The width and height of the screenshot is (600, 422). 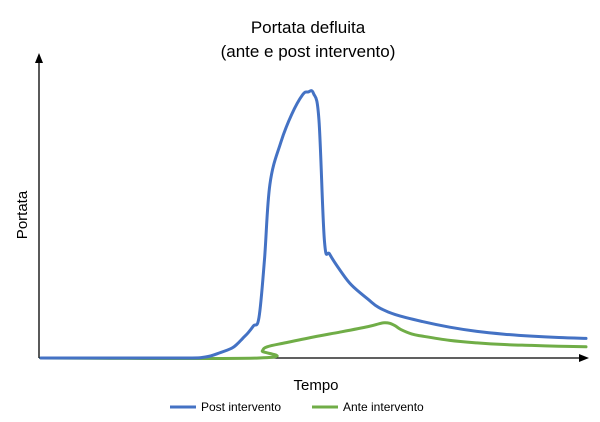 What do you see at coordinates (22, 214) in the screenshot?
I see `y-axis-label: Portata` at bounding box center [22, 214].